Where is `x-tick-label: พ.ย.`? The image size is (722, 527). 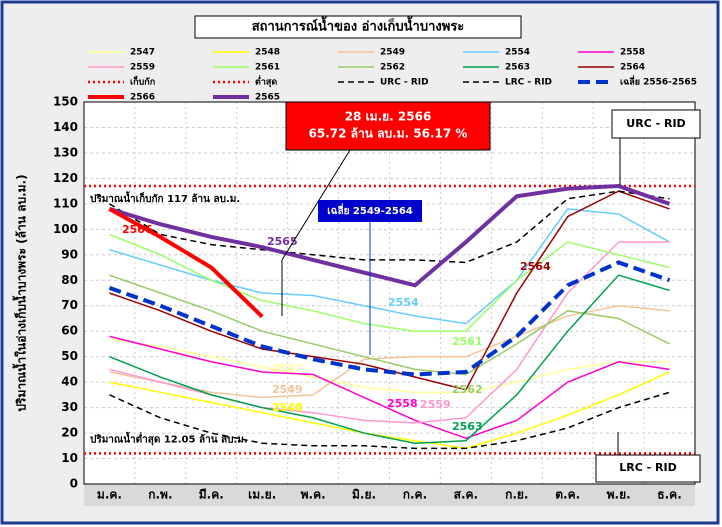
x-tick-label: พ.ย. is located at coordinates (619, 495).